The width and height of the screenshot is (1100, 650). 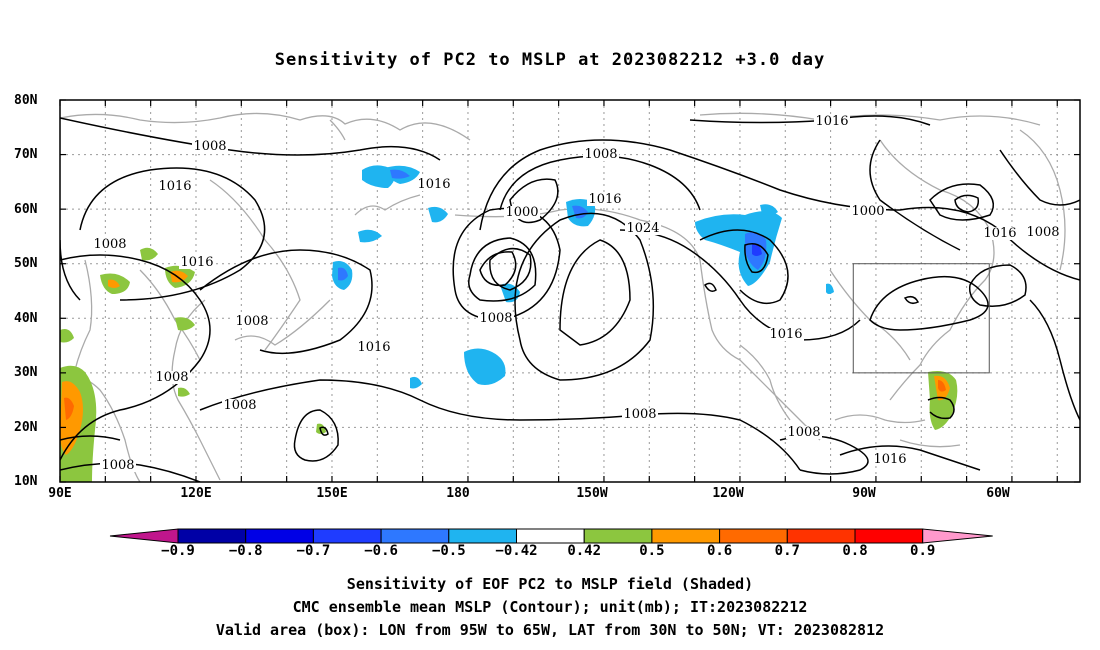 What do you see at coordinates (923, 551) in the screenshot?
I see `colorbar-label: 0.9` at bounding box center [923, 551].